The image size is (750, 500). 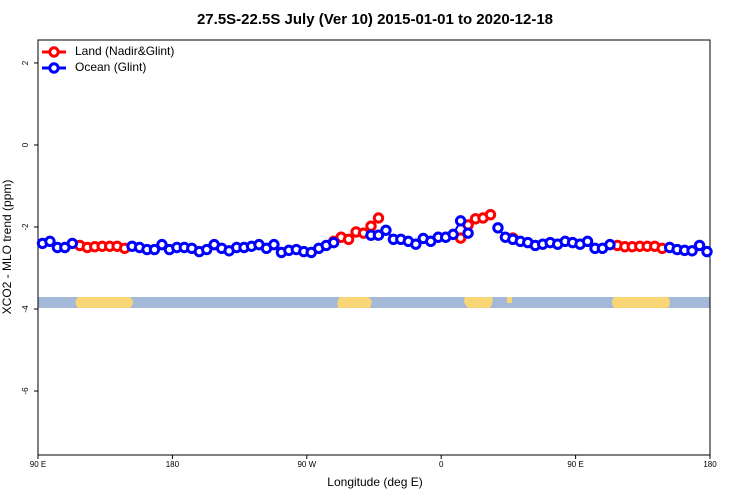 I want to click on y-tick-label: -2, so click(x=25, y=227).